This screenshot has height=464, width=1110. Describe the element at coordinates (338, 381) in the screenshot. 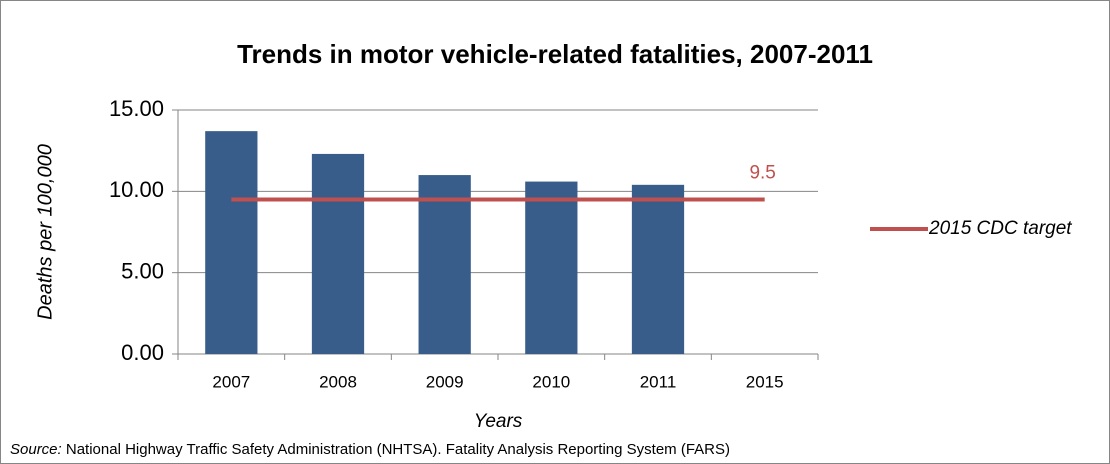

I see `x-tick-label: 2008` at that location.